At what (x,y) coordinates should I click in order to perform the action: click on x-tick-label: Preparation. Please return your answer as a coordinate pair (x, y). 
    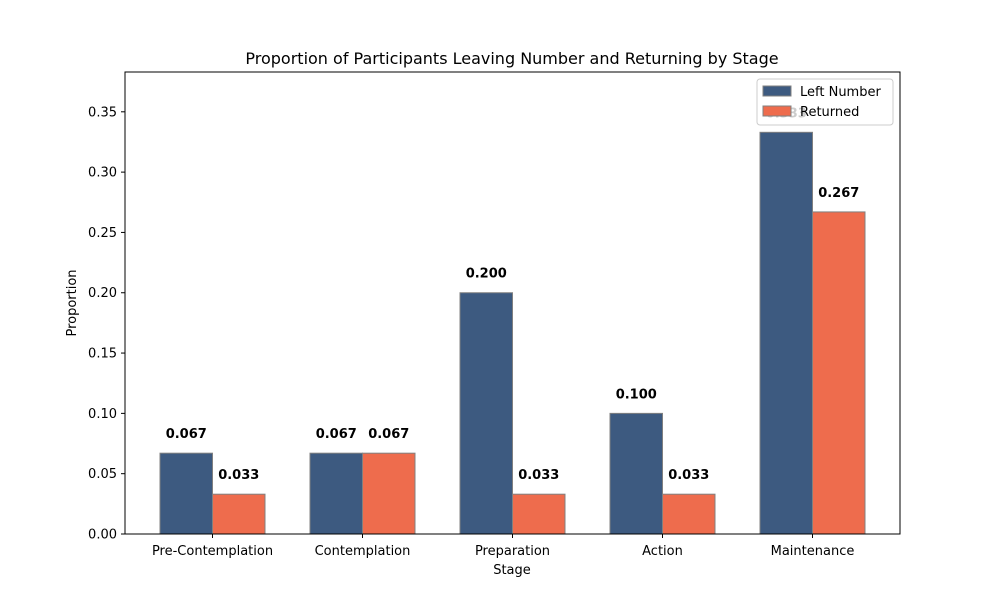
    Looking at the image, I should click on (512, 551).